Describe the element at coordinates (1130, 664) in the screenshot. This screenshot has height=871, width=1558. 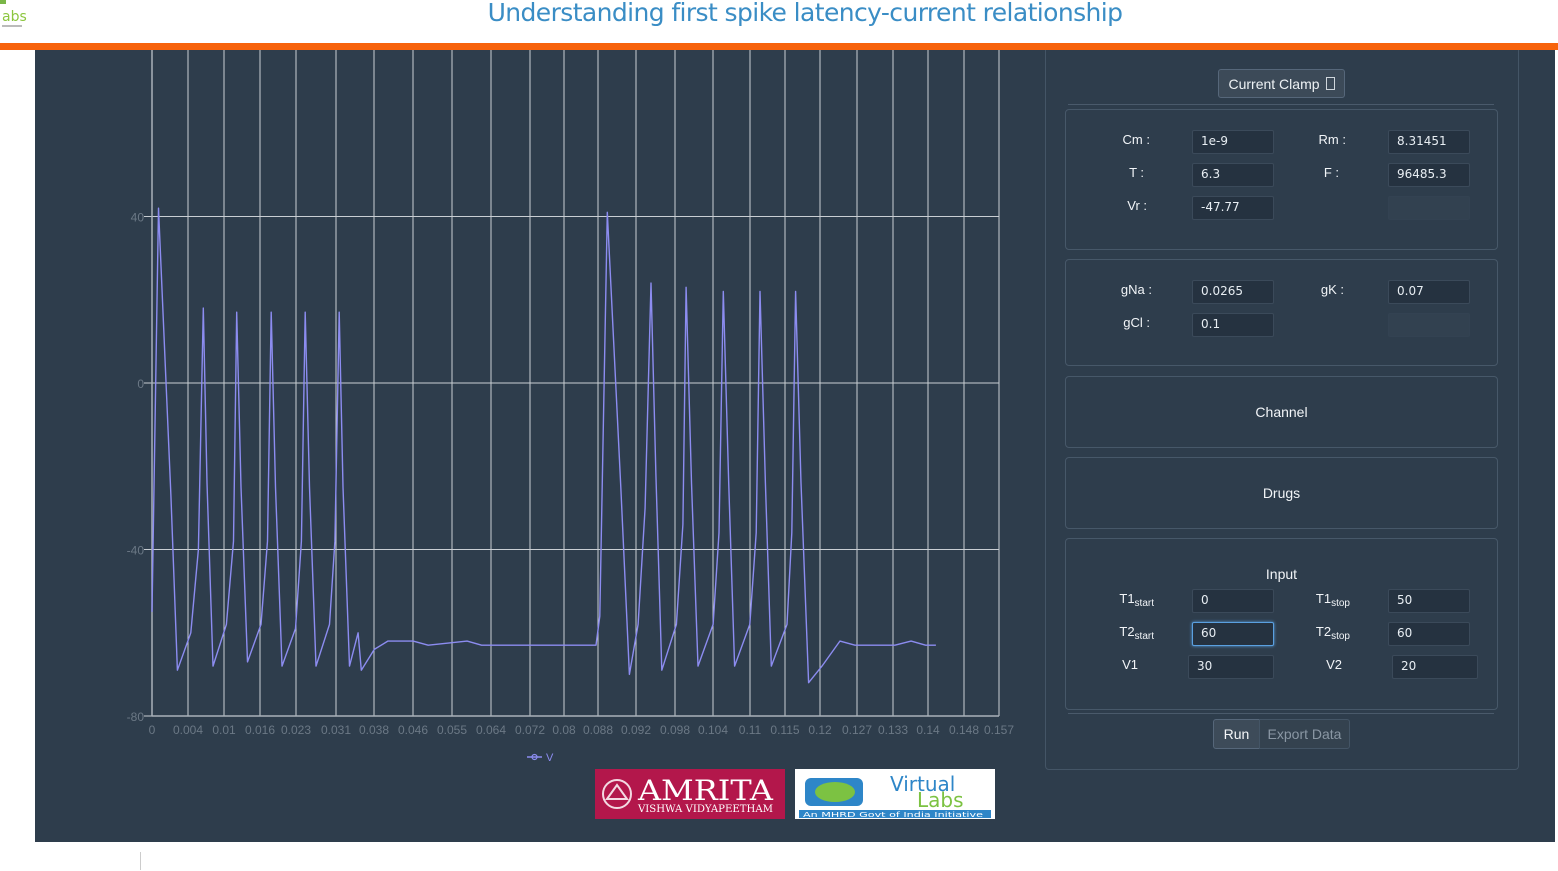
I see `v1-label: V1` at that location.